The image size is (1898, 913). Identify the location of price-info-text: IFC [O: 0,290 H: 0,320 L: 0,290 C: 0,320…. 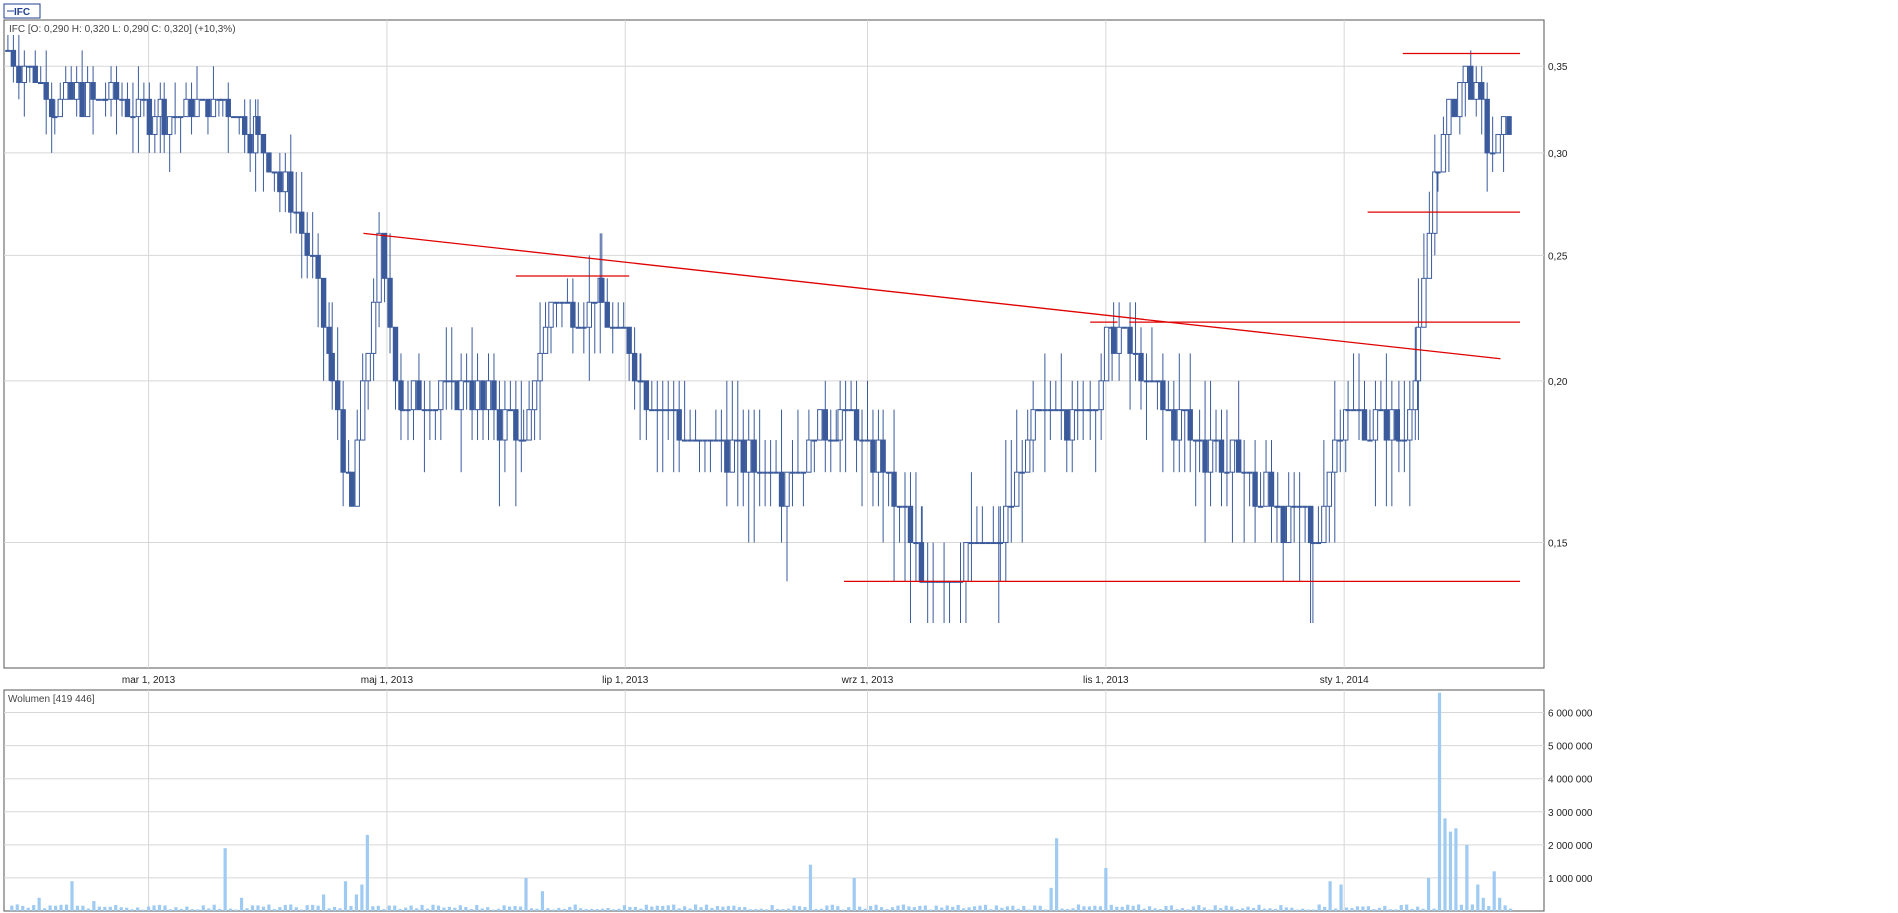
(122, 29).